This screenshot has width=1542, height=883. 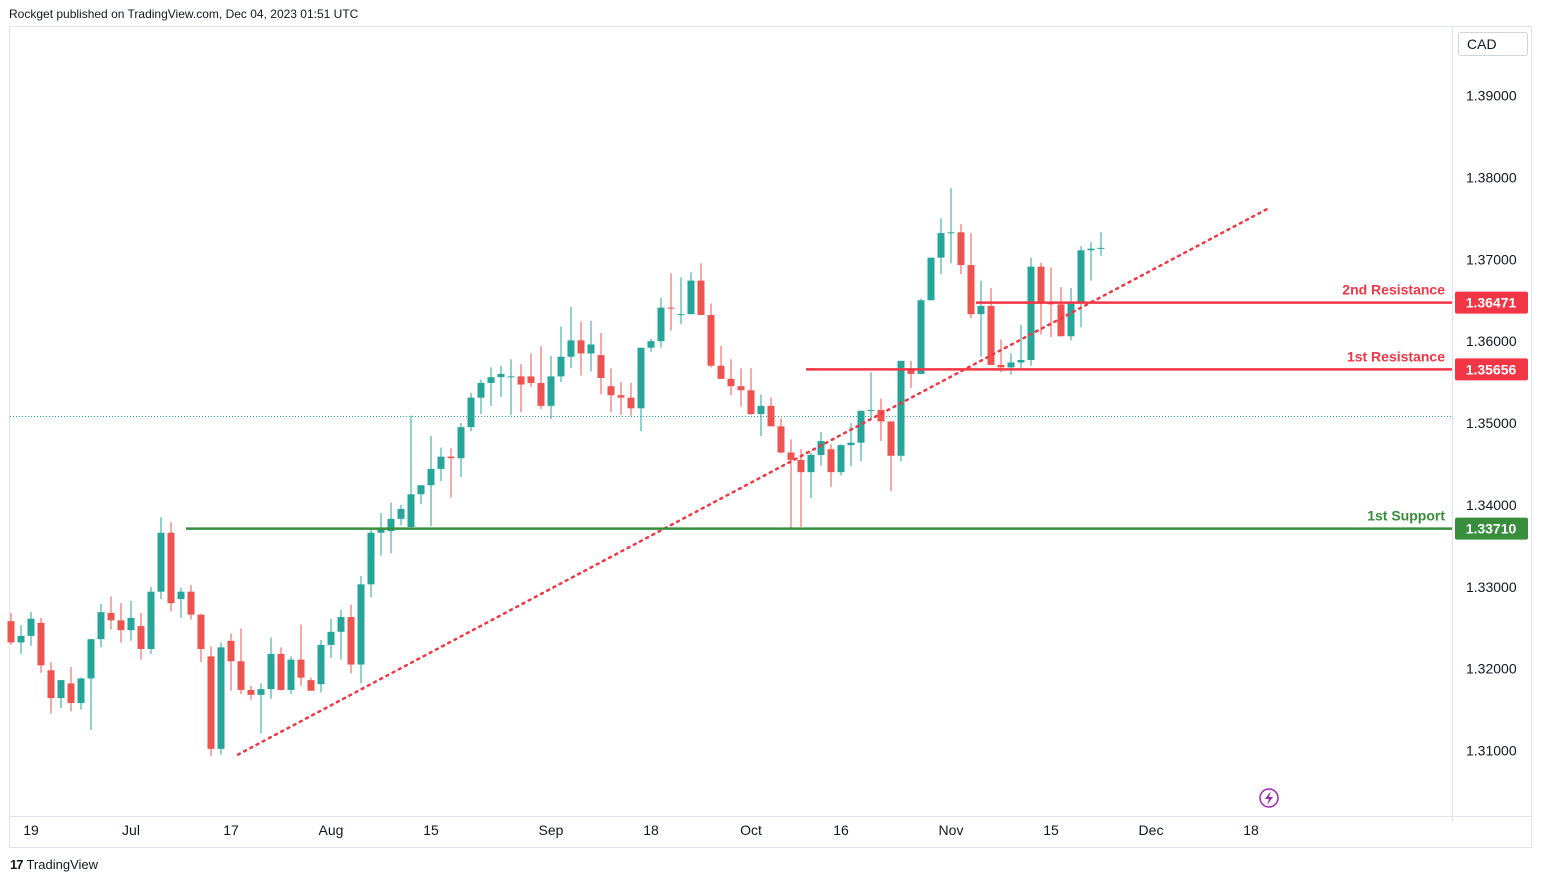 What do you see at coordinates (31, 830) in the screenshot?
I see `time-tick-label: 19` at bounding box center [31, 830].